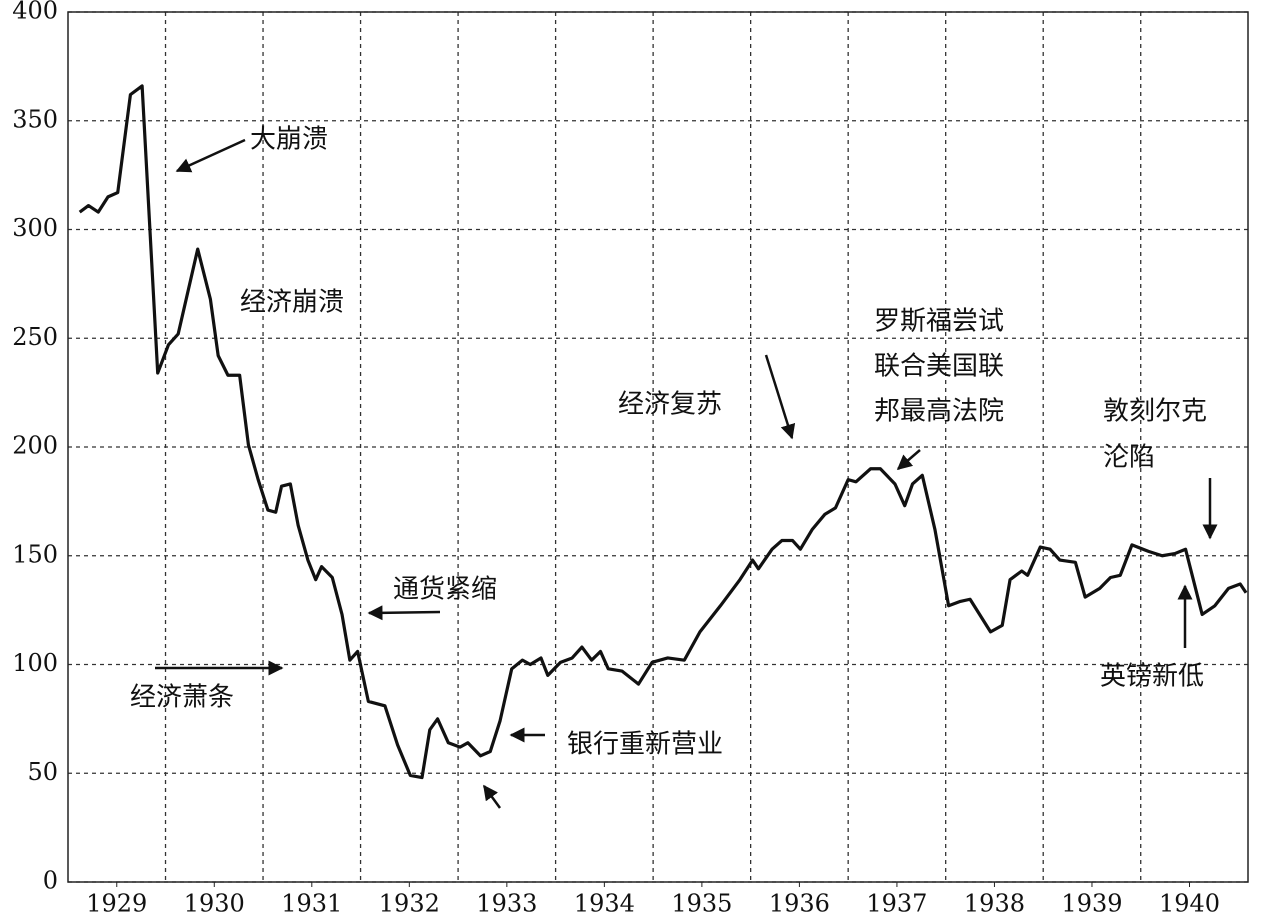 This screenshot has height=922, width=1280. Describe the element at coordinates (35, 228) in the screenshot. I see `y-tick-label: 300` at that location.